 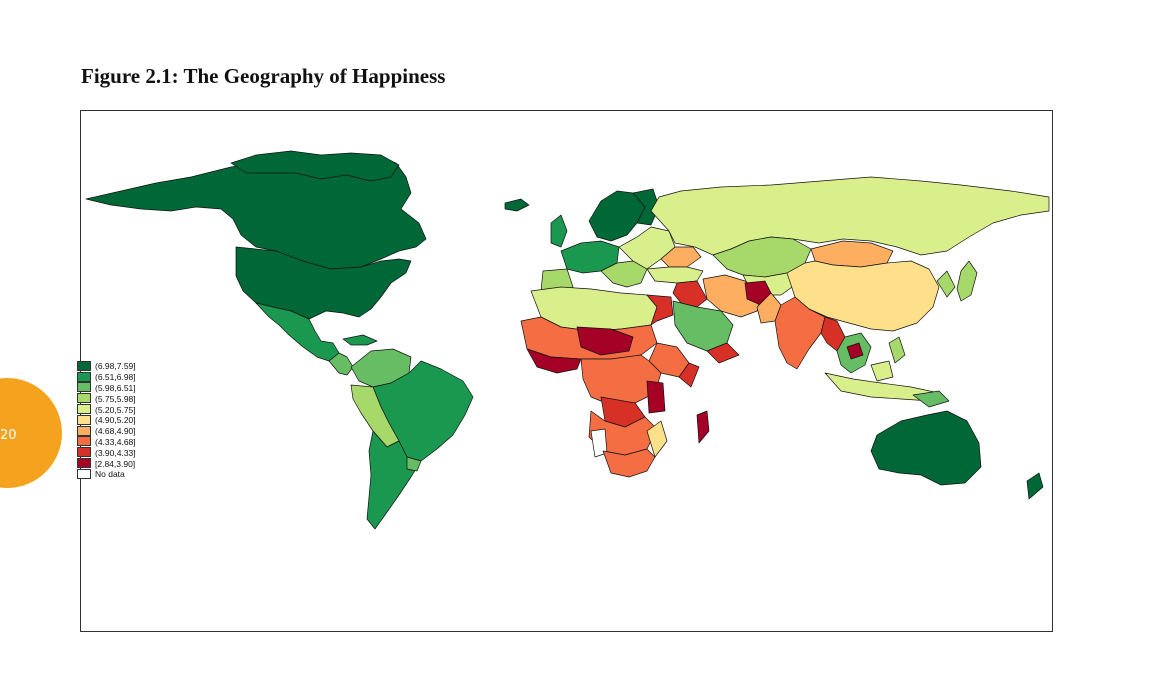 I want to click on legend-item: (5.98,6.51], so click(x=106, y=388).